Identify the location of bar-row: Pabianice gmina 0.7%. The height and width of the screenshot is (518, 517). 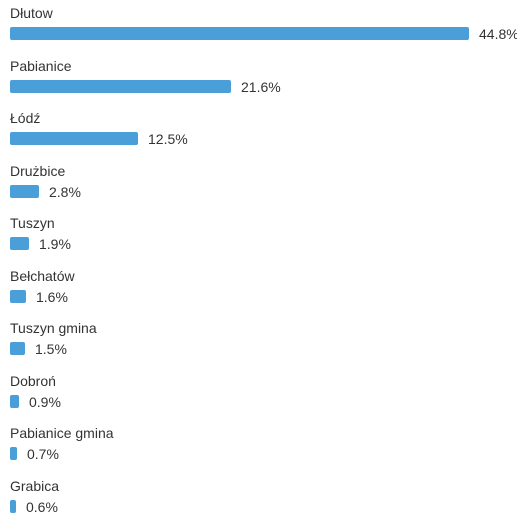
(260, 445).